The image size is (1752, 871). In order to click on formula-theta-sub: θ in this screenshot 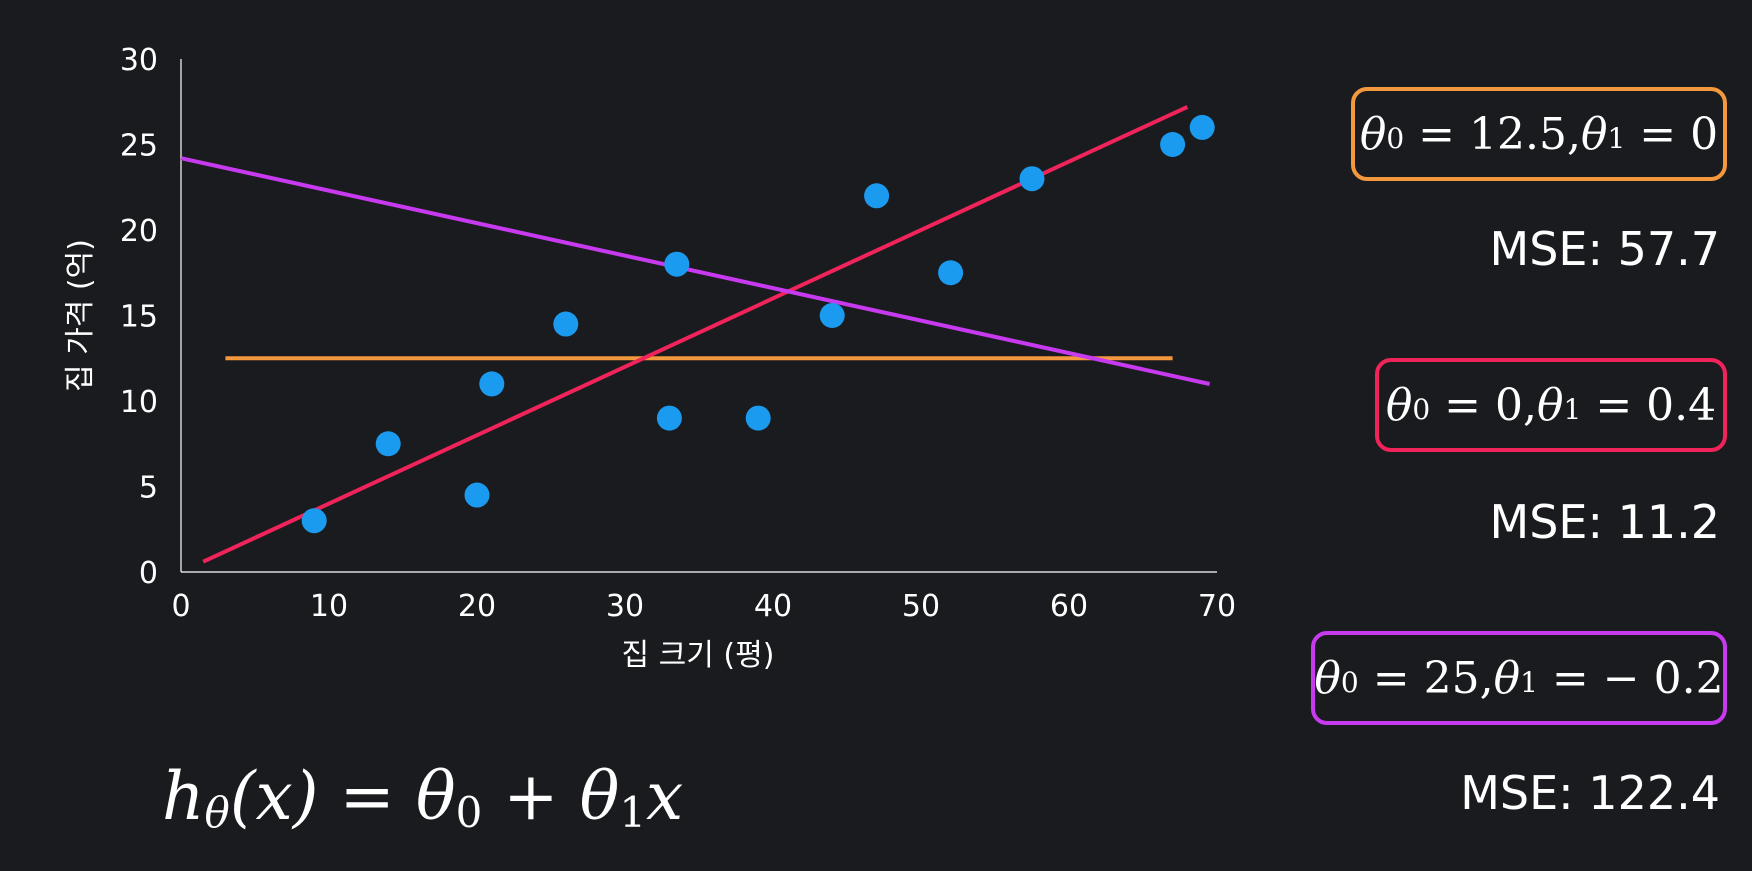, I will do `click(217, 812)`.